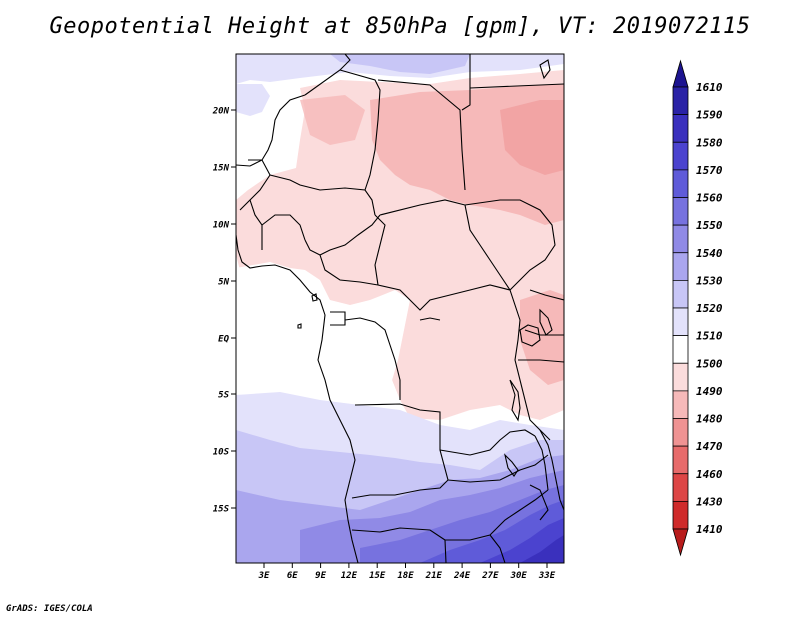  I want to click on footer-credit: GrADS: IGES/COLA, so click(49, 609).